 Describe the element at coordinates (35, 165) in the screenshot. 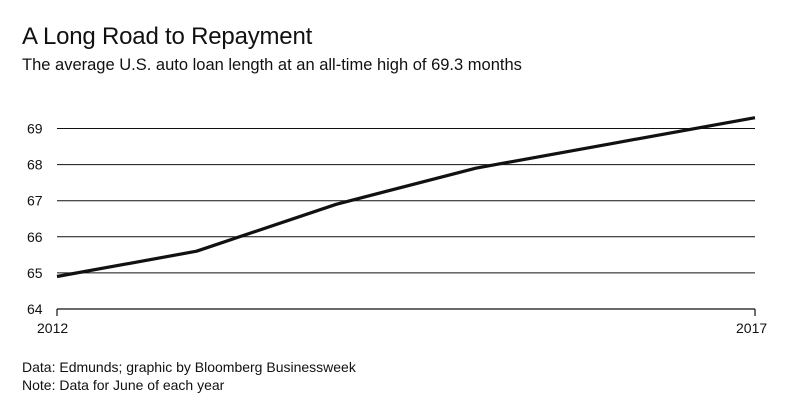

I see `y-tick-label: 68` at that location.